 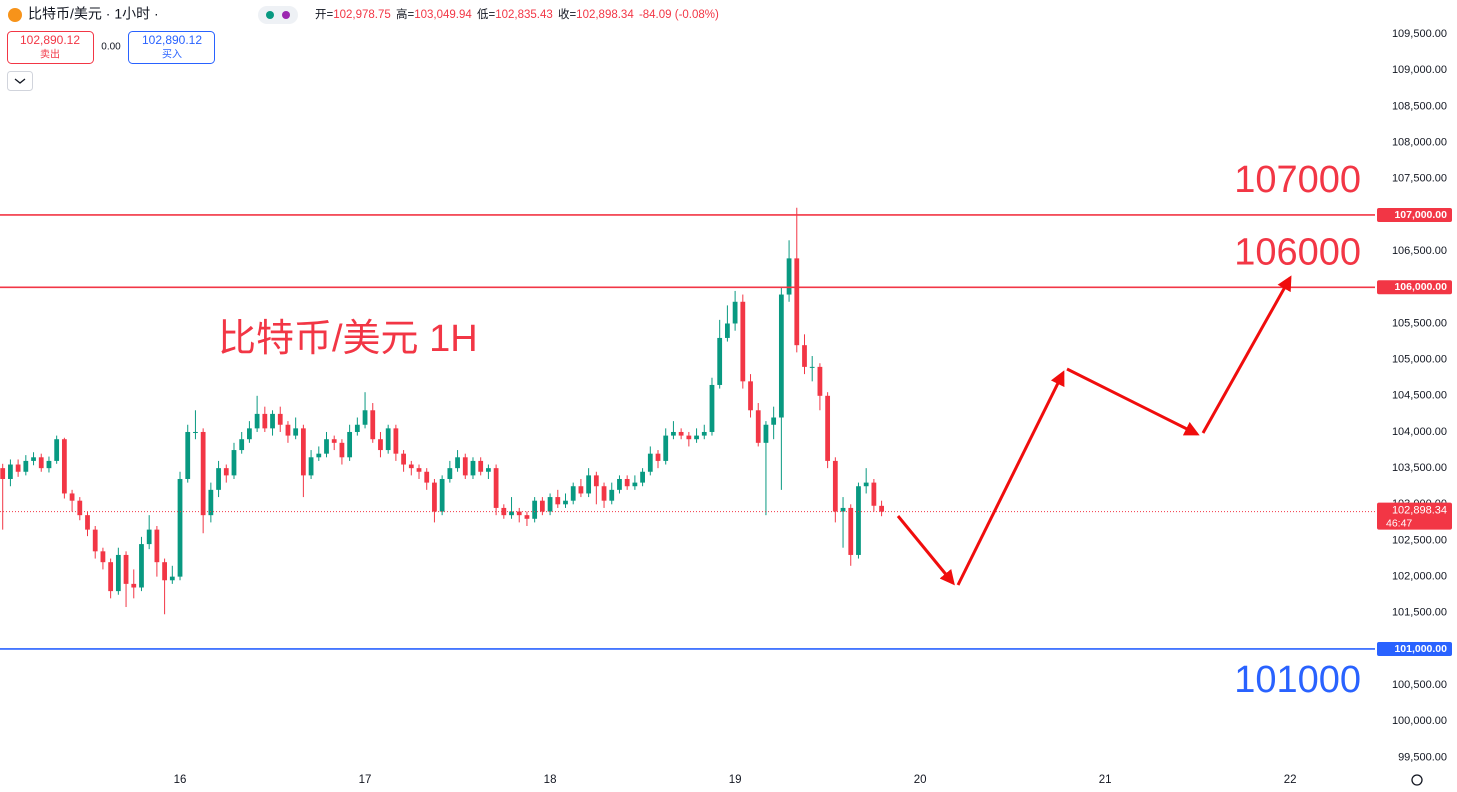 What do you see at coordinates (1419, 396) in the screenshot?
I see `y-tick-label: 104,500.00` at bounding box center [1419, 396].